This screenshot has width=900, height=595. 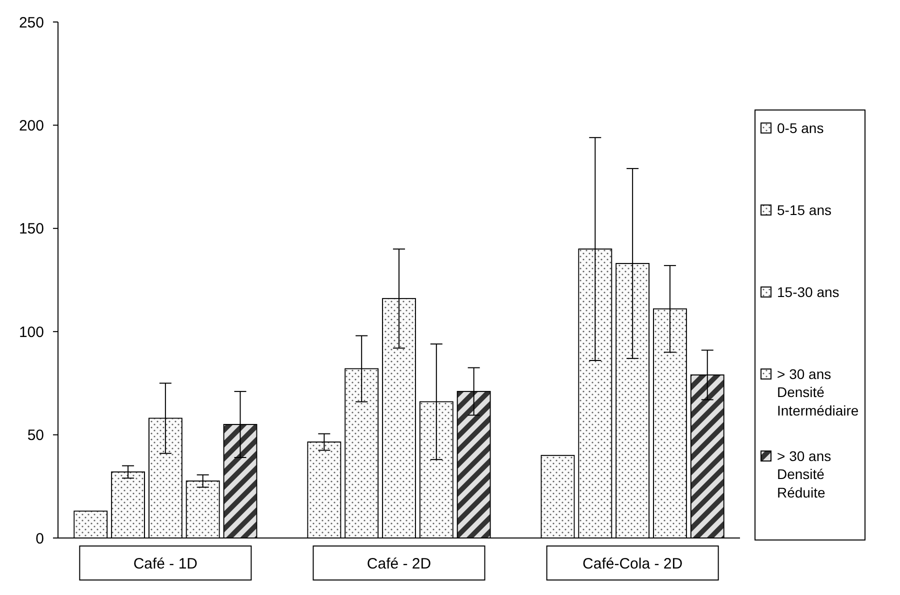 I want to click on x-tick-label: Café - 1D, so click(x=165, y=563).